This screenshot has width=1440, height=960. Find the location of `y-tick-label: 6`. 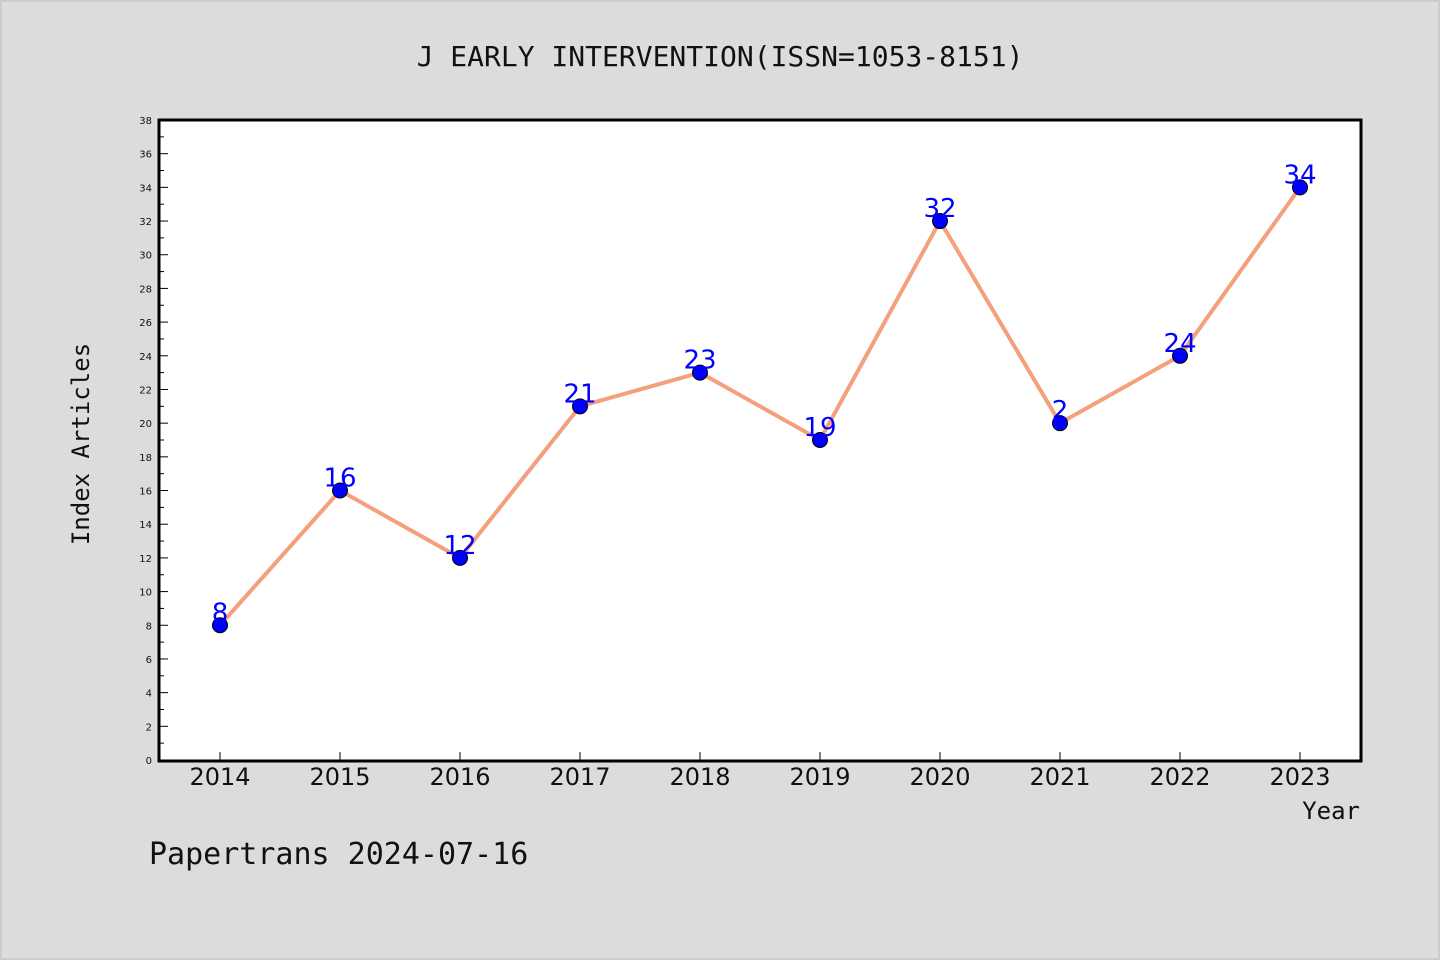

y-tick-label: 6 is located at coordinates (149, 660).